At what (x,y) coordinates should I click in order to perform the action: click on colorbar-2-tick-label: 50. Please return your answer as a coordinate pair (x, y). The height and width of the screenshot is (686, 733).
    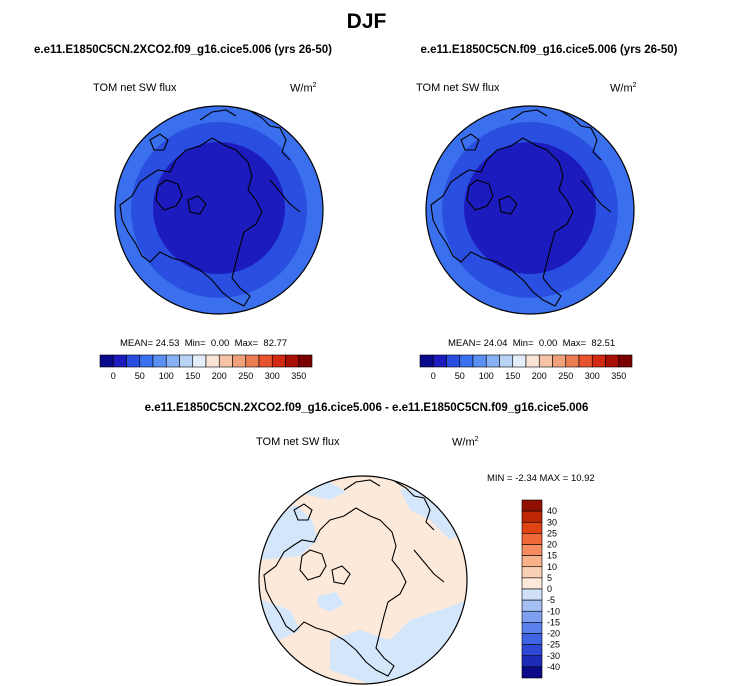
    Looking at the image, I should click on (460, 376).